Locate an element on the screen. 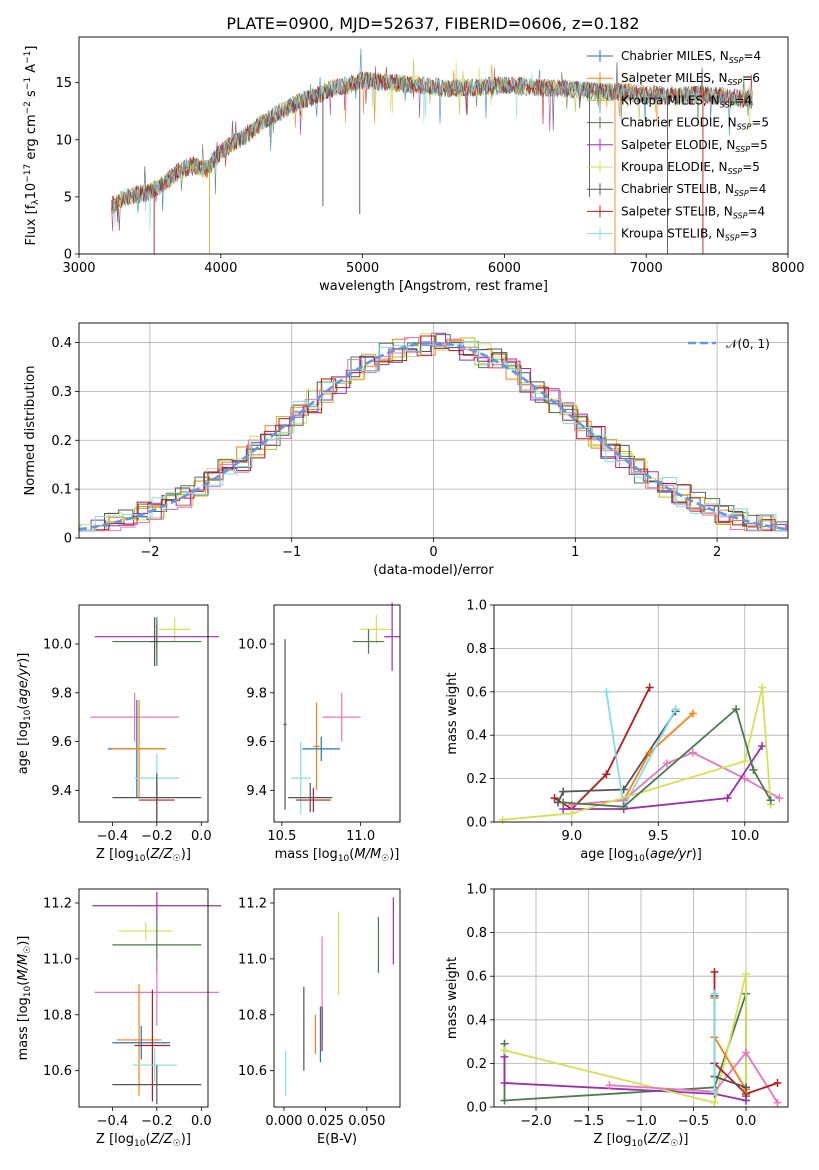 This screenshot has height=1170, width=819. x-tick-label: 7000 is located at coordinates (646, 268).